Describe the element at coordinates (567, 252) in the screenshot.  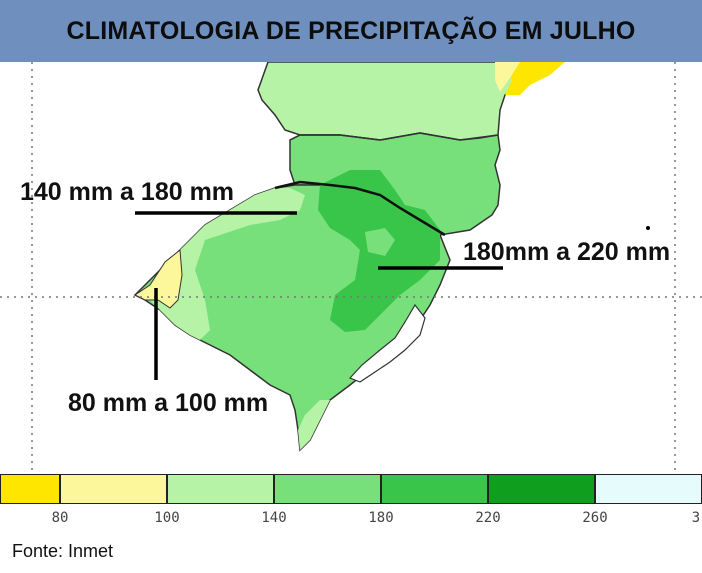
I see `annotation-180-220: 180mm a 220 mm` at that location.